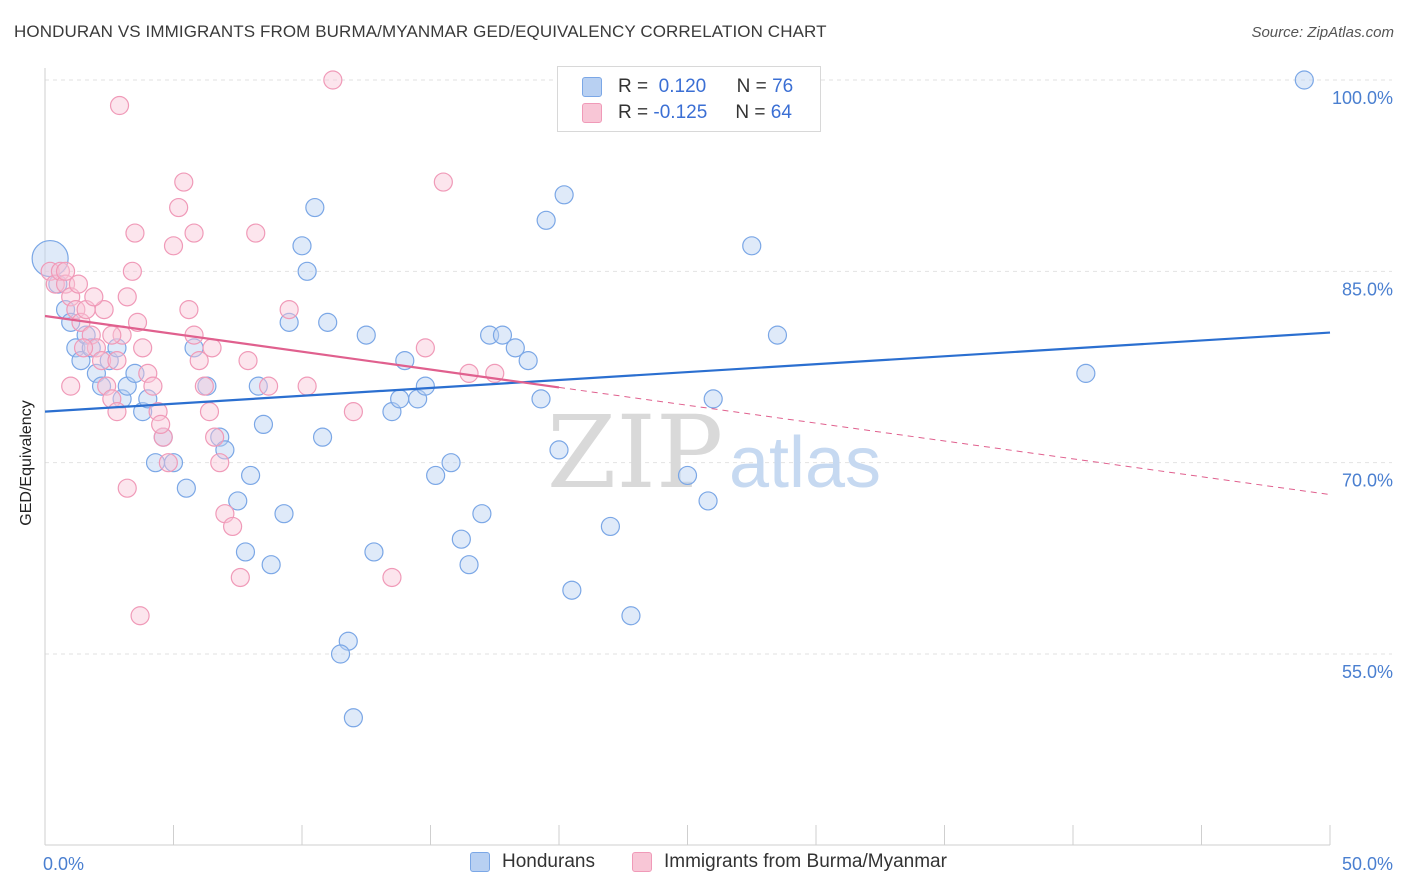 The image size is (1406, 892). I want to click on legend-item-burma: Immigrants from Burma/Myanmar, so click(789, 862).